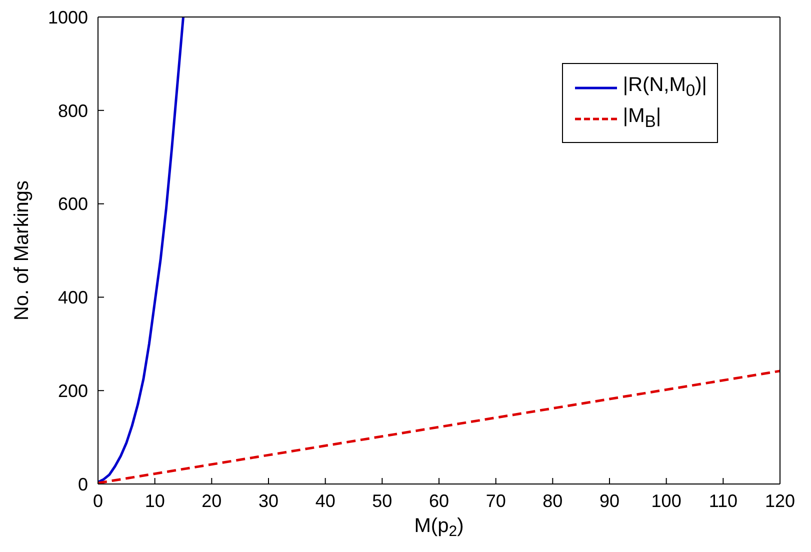 The image size is (811, 552). Describe the element at coordinates (642, 118) in the screenshot. I see `legend-label: |M$_{B}$|` at that location.